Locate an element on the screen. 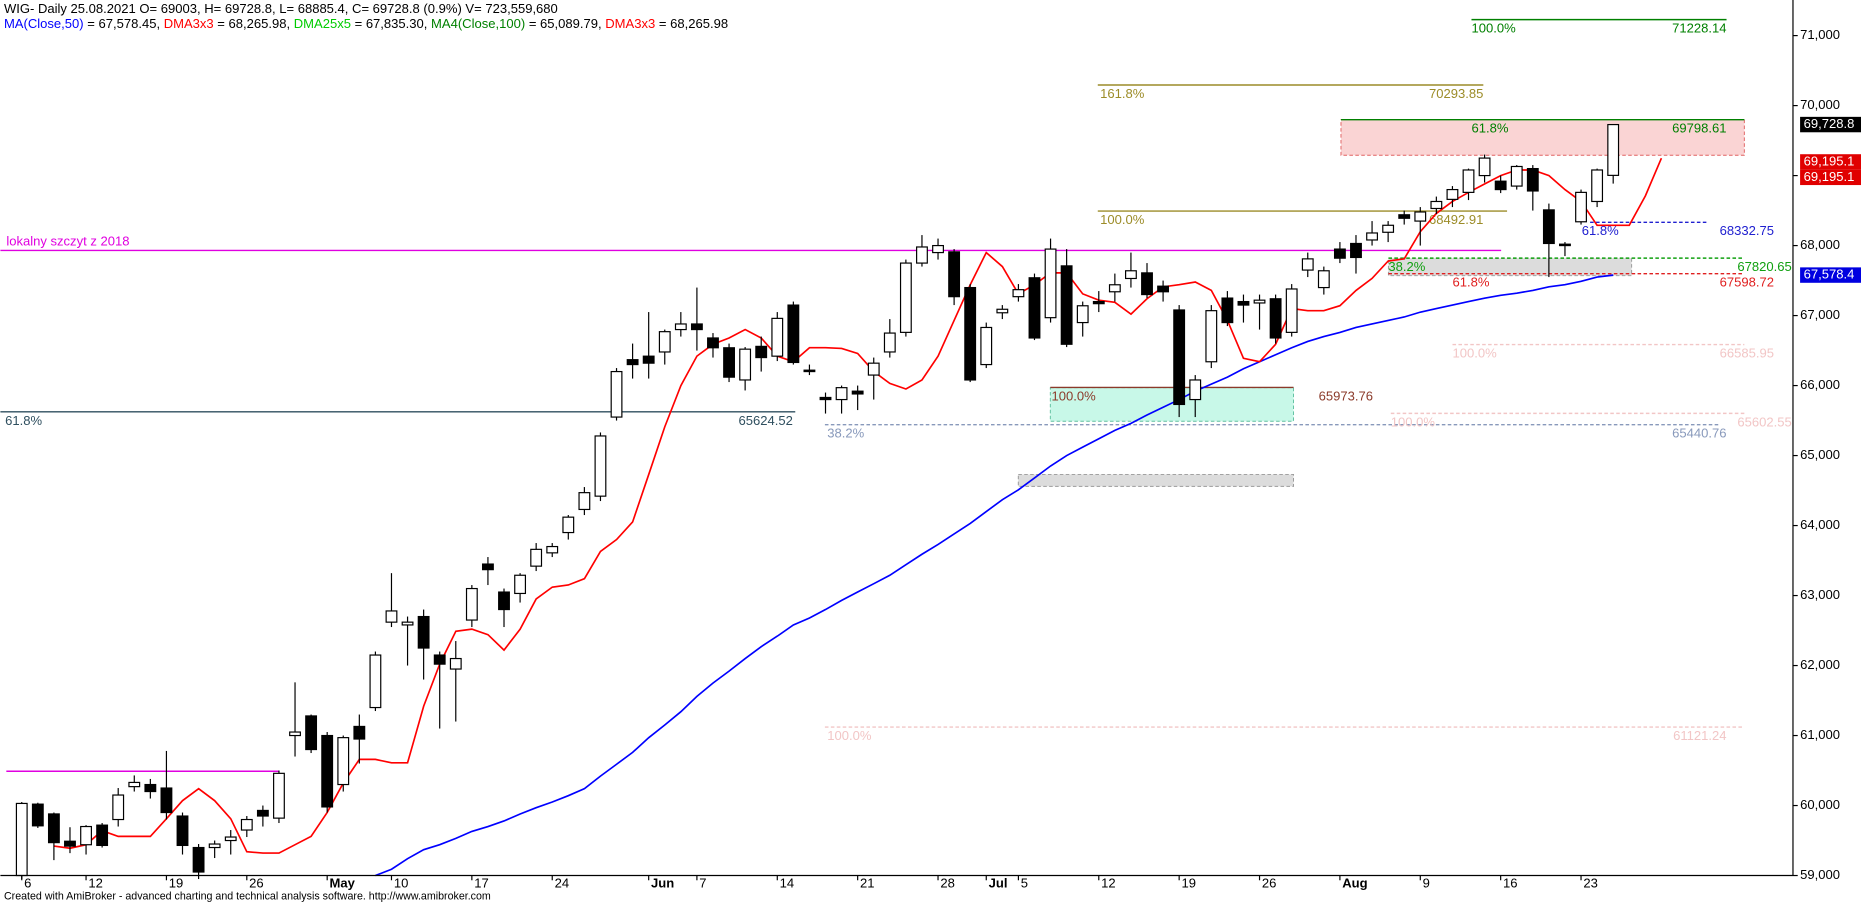 This screenshot has width=1861, height=904. legend-name: DMA3x3 is located at coordinates (189, 23).